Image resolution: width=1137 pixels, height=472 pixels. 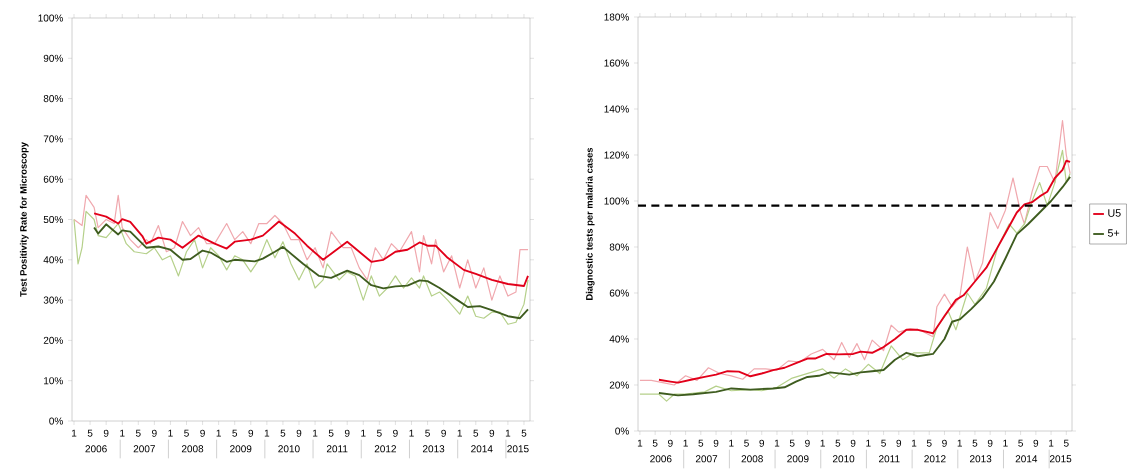 I want to click on y-axis-title: Test Positivity Rate for Microscopy, so click(x=24, y=219).